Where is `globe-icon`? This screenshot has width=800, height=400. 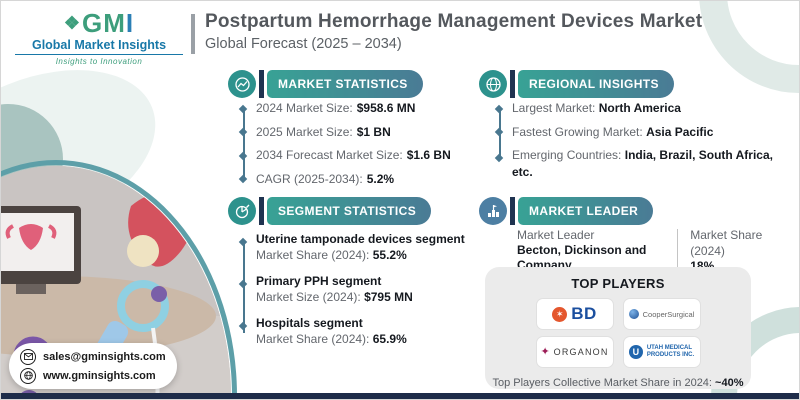
globe-icon is located at coordinates (493, 84).